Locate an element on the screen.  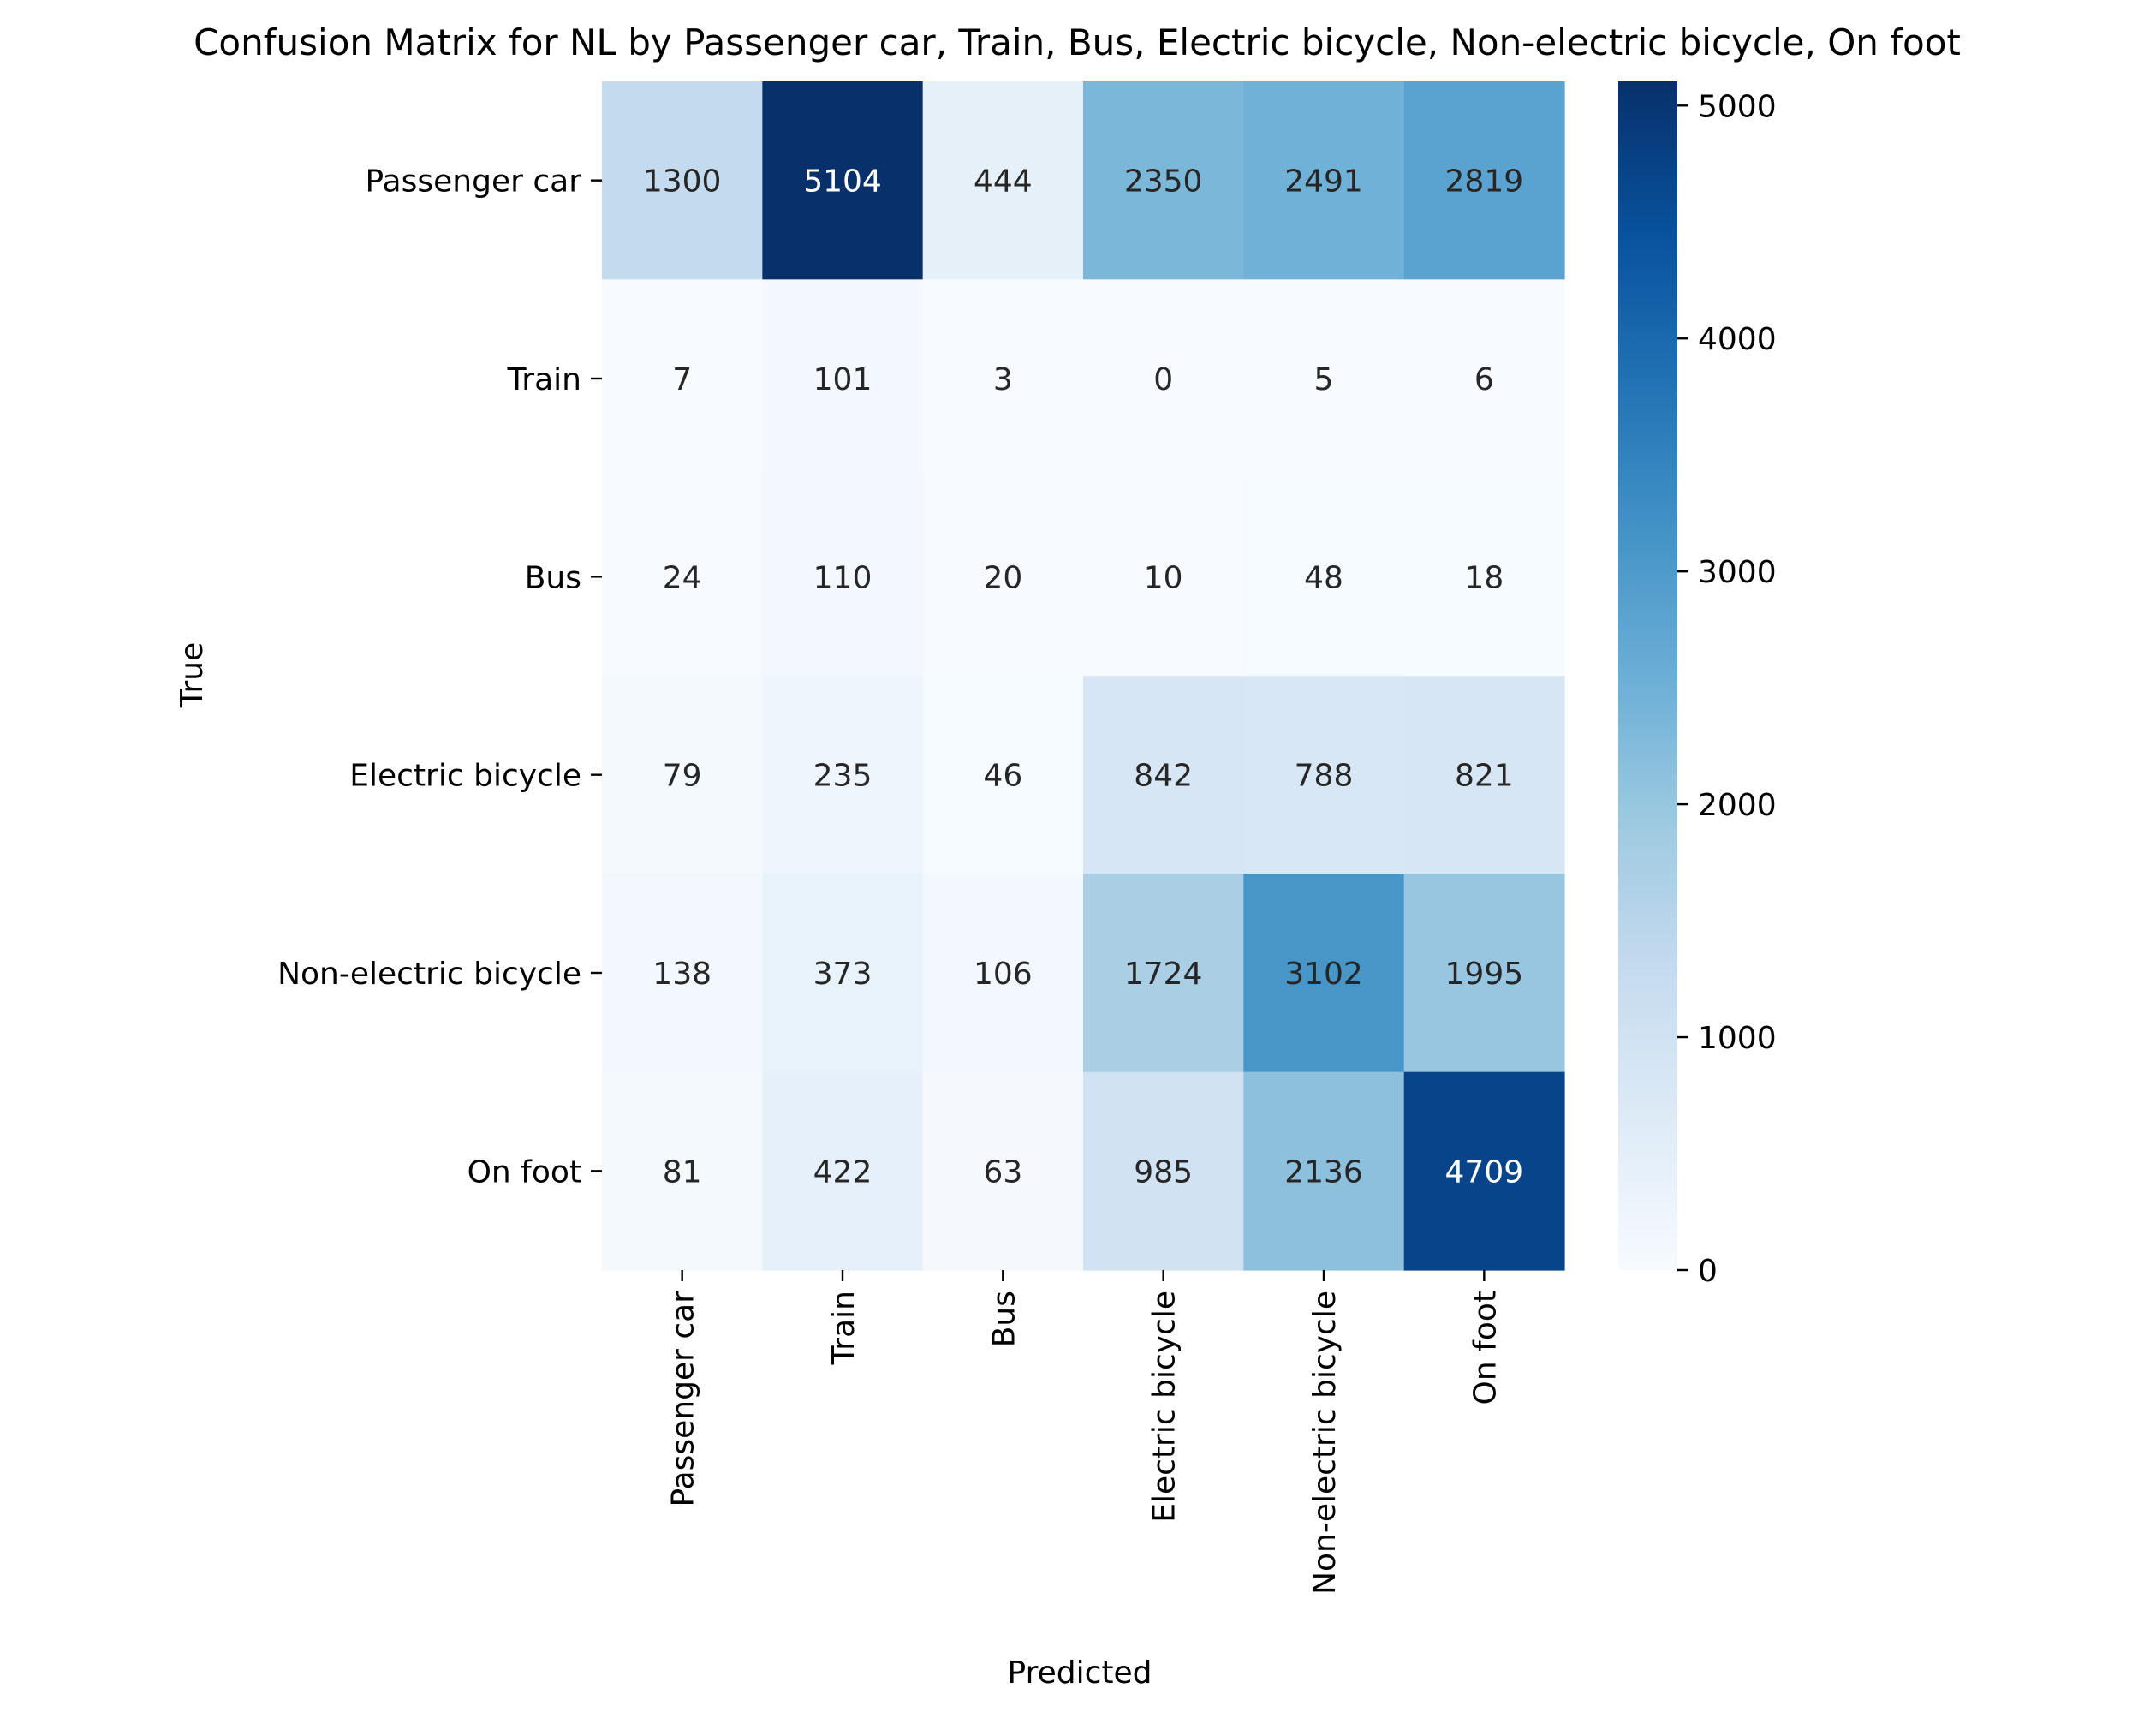
y-tick-label: Electric bicycle is located at coordinates (465, 776).